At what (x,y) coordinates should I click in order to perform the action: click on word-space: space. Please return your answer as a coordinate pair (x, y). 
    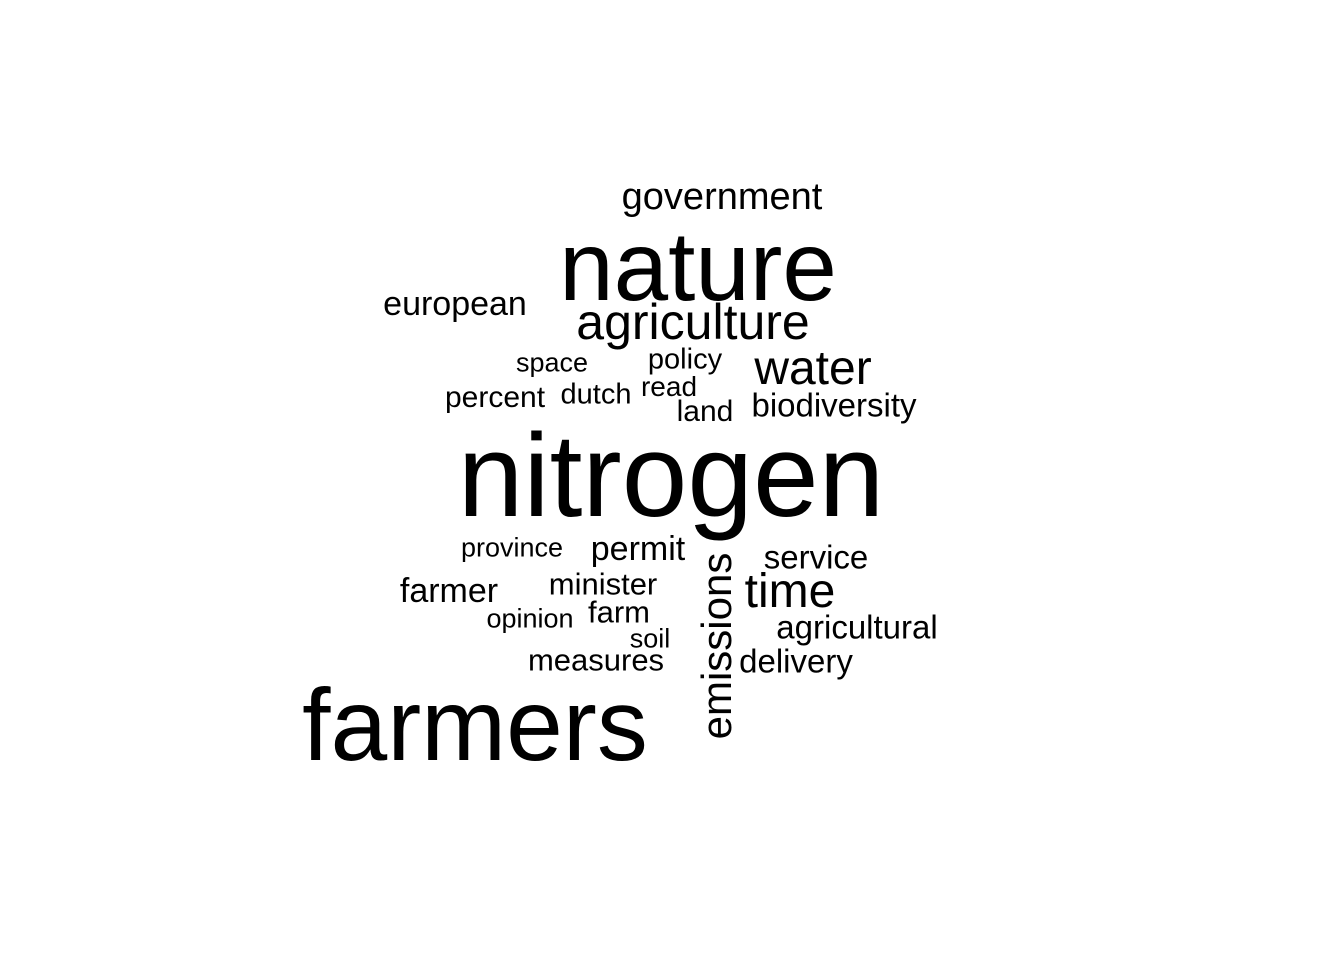
    Looking at the image, I should click on (552, 362).